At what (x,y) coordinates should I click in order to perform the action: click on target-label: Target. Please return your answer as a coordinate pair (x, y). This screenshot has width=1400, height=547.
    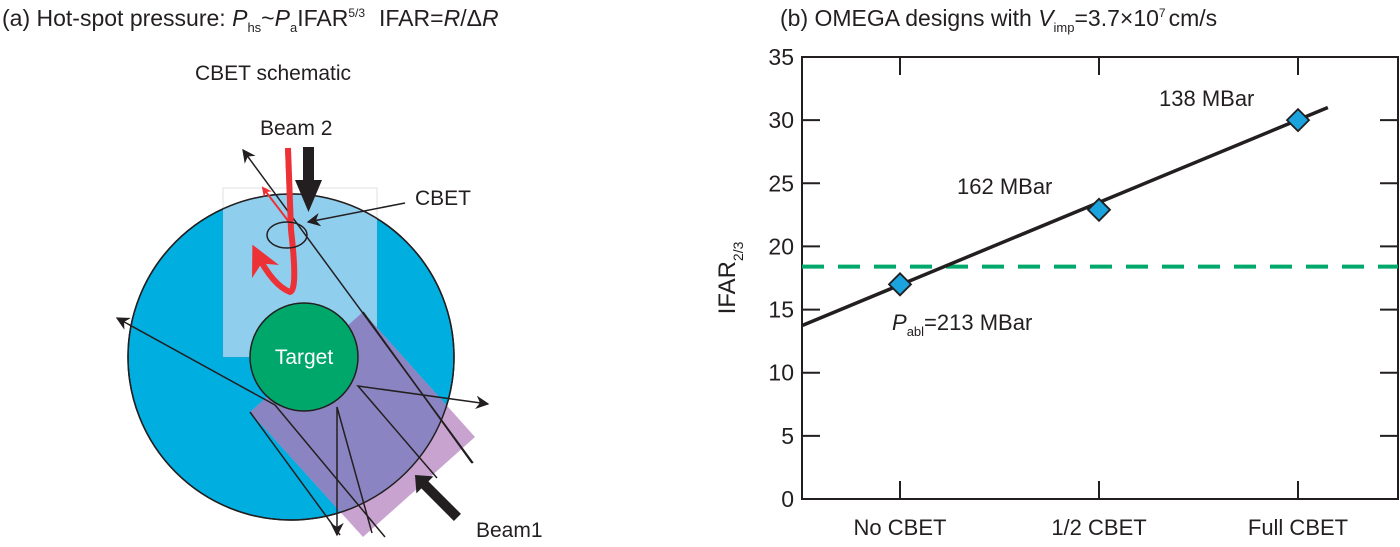
    Looking at the image, I should click on (304, 357).